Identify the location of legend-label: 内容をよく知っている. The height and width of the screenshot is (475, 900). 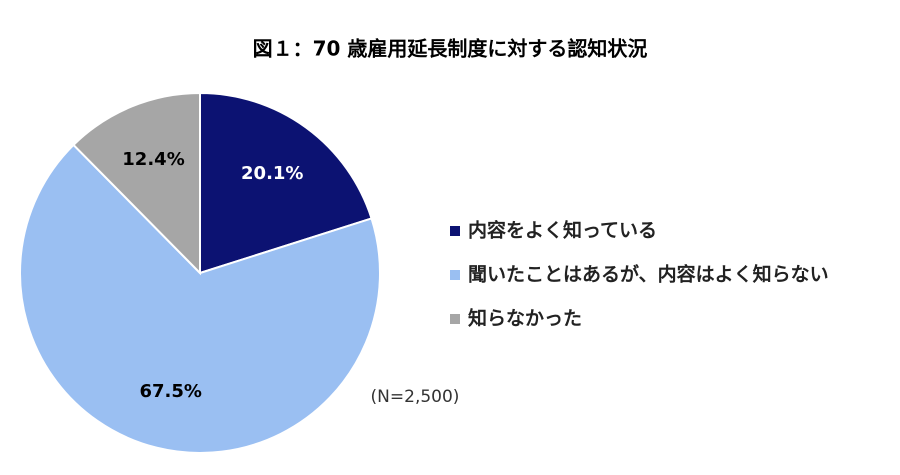
(562, 230).